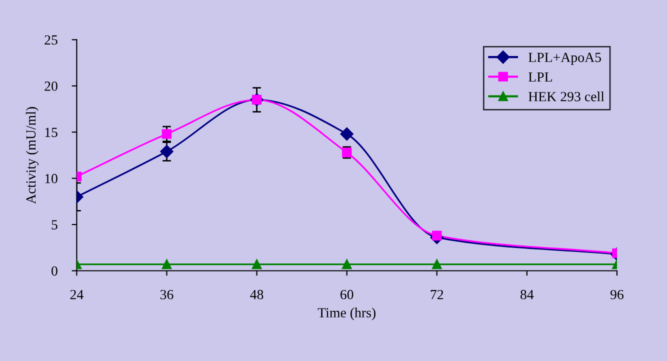  I want to click on y-axis-title: Activity (mU/ml), so click(32, 155).